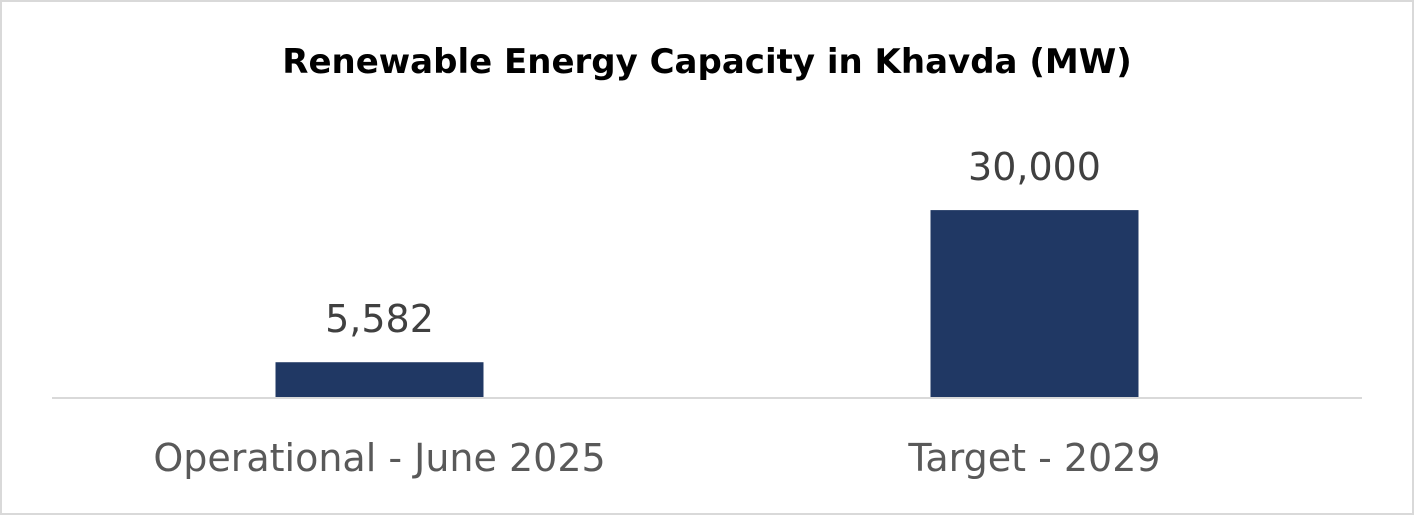 This screenshot has width=1414, height=515. I want to click on chart-title: Renewable Energy Capacity in Khavda (MW), so click(707, 62).